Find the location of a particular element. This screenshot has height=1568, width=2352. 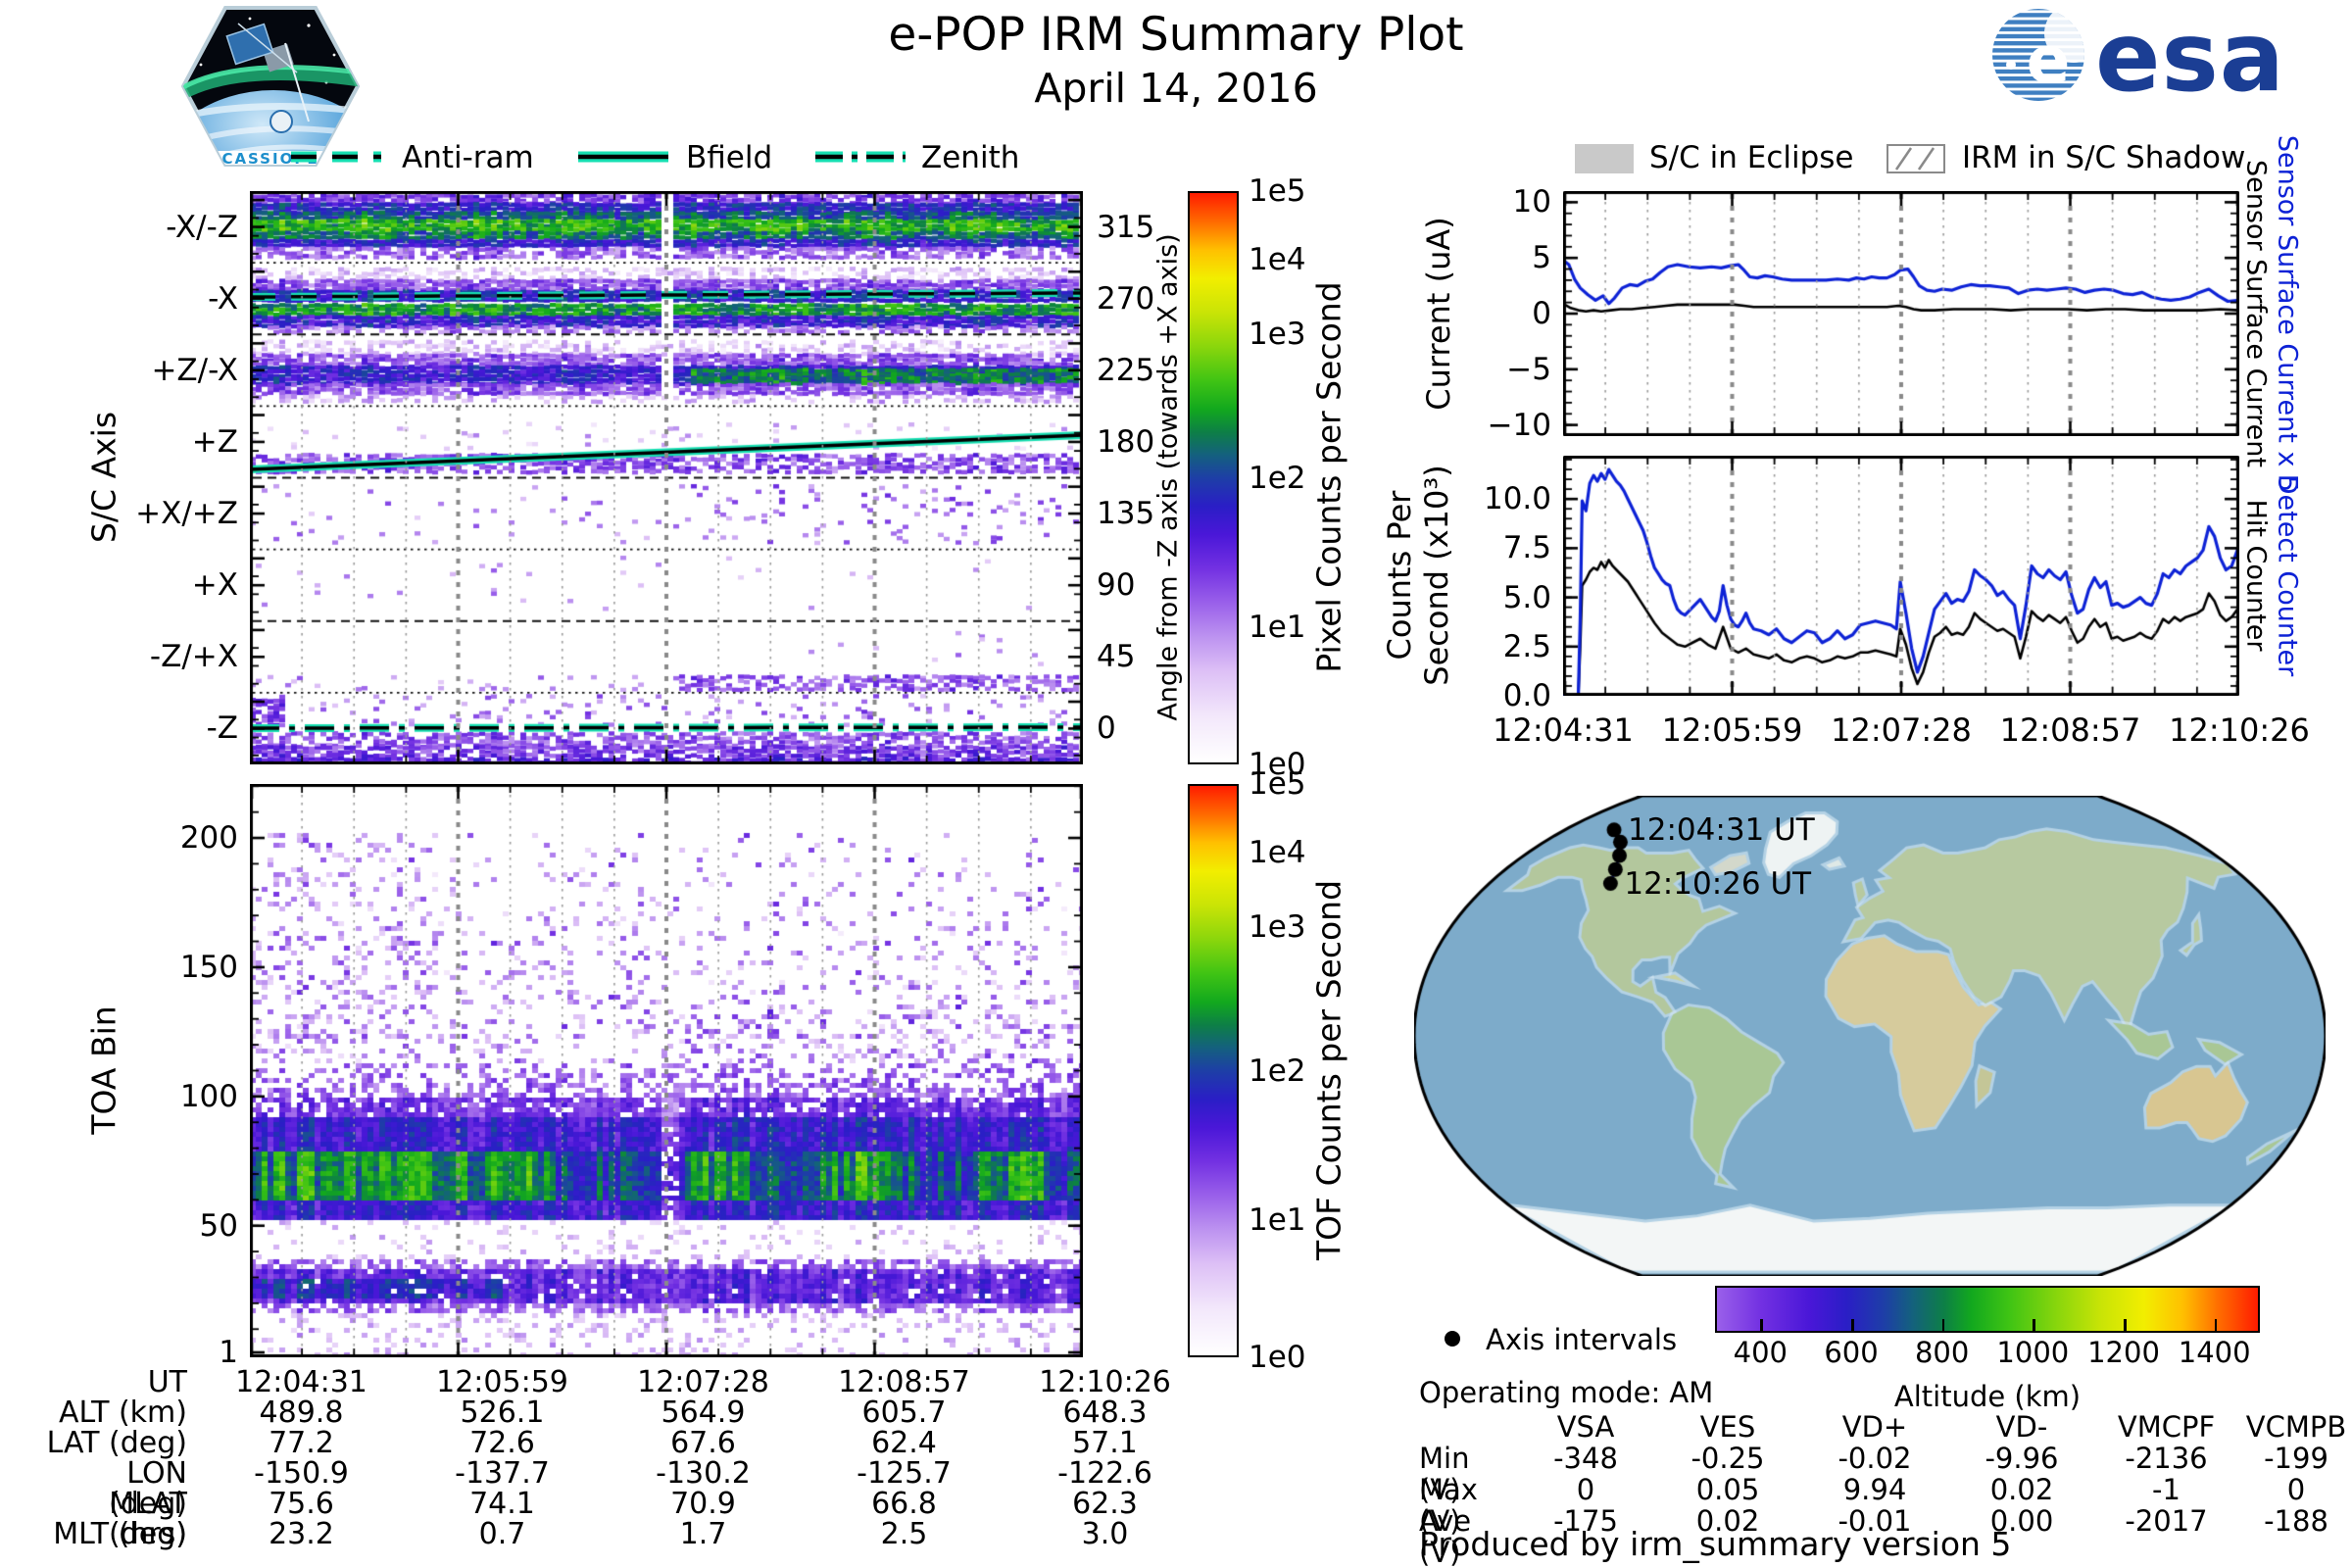

track-end-label: 12:10:26 UT is located at coordinates (1718, 883).